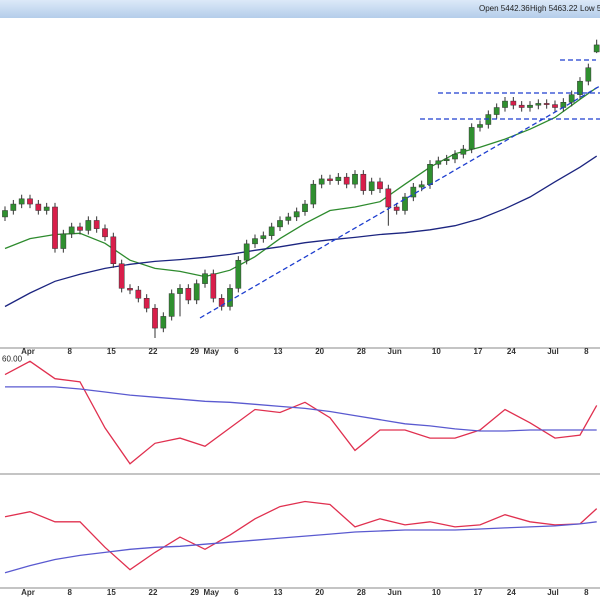 The width and height of the screenshot is (600, 600). I want to click on x-tick-label: 10, so click(436, 592).